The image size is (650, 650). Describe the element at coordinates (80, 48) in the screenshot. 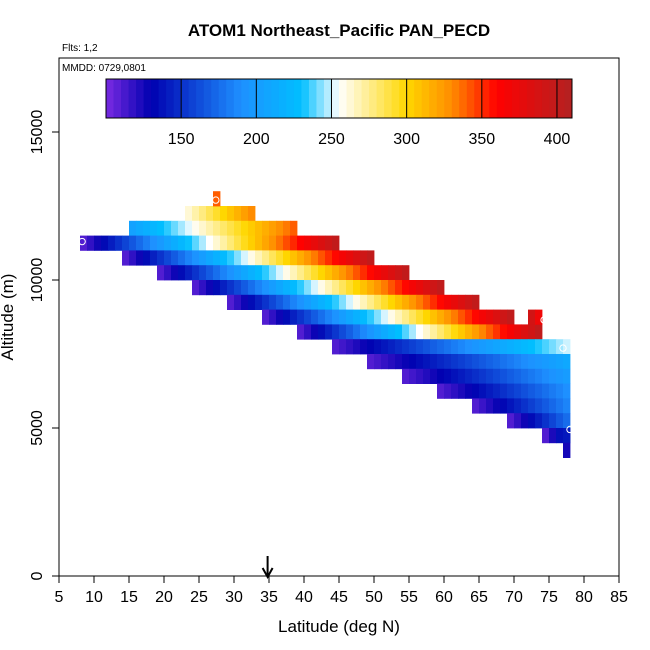

I see `flights-note: Flts: 1,2` at that location.